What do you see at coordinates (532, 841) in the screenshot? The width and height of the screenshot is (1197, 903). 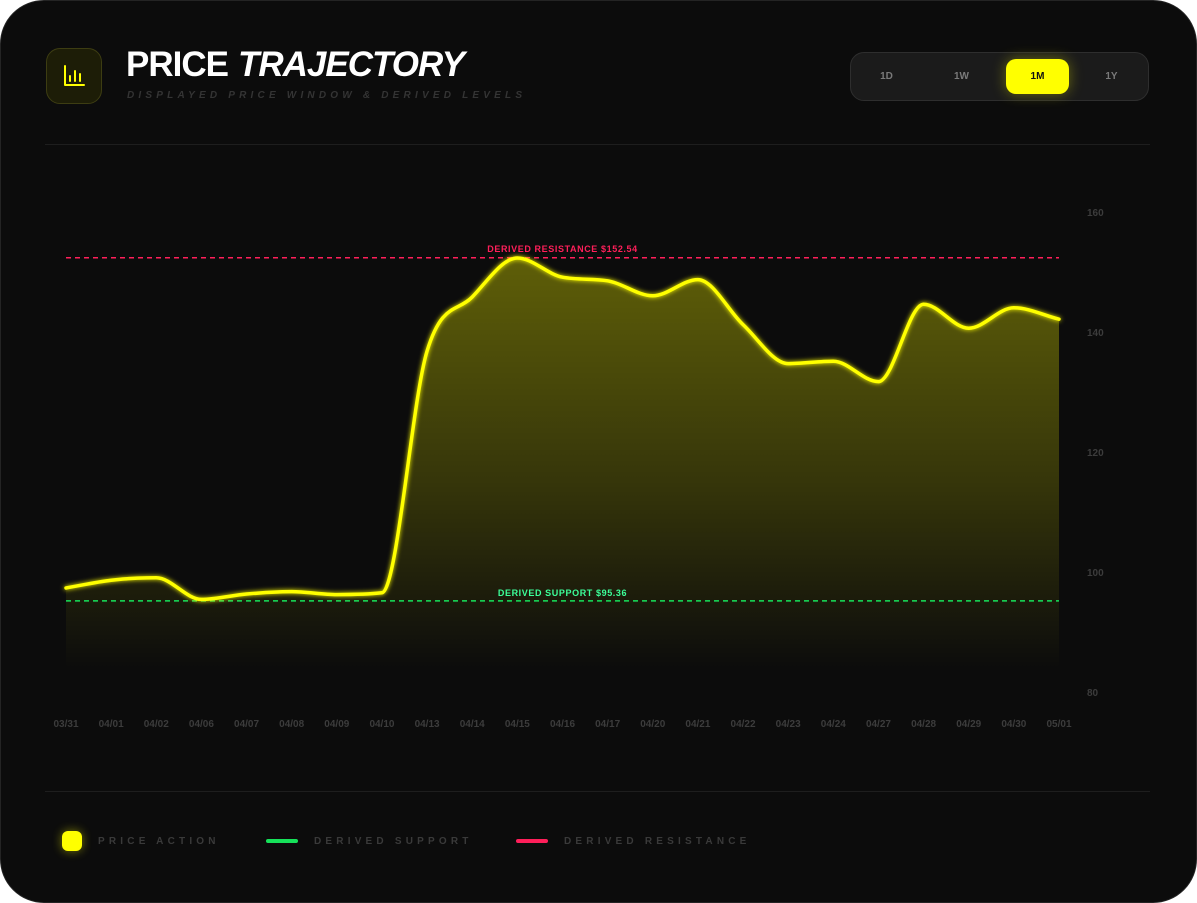 I see `resistance-swatch` at bounding box center [532, 841].